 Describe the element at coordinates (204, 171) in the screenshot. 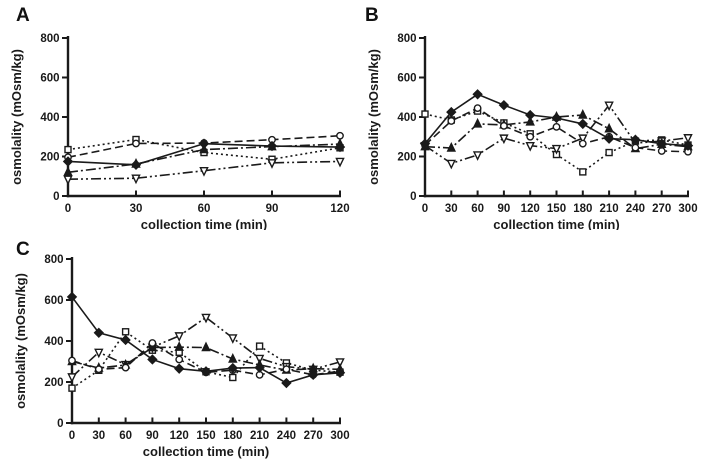

I see `triangle-down-series` at that location.